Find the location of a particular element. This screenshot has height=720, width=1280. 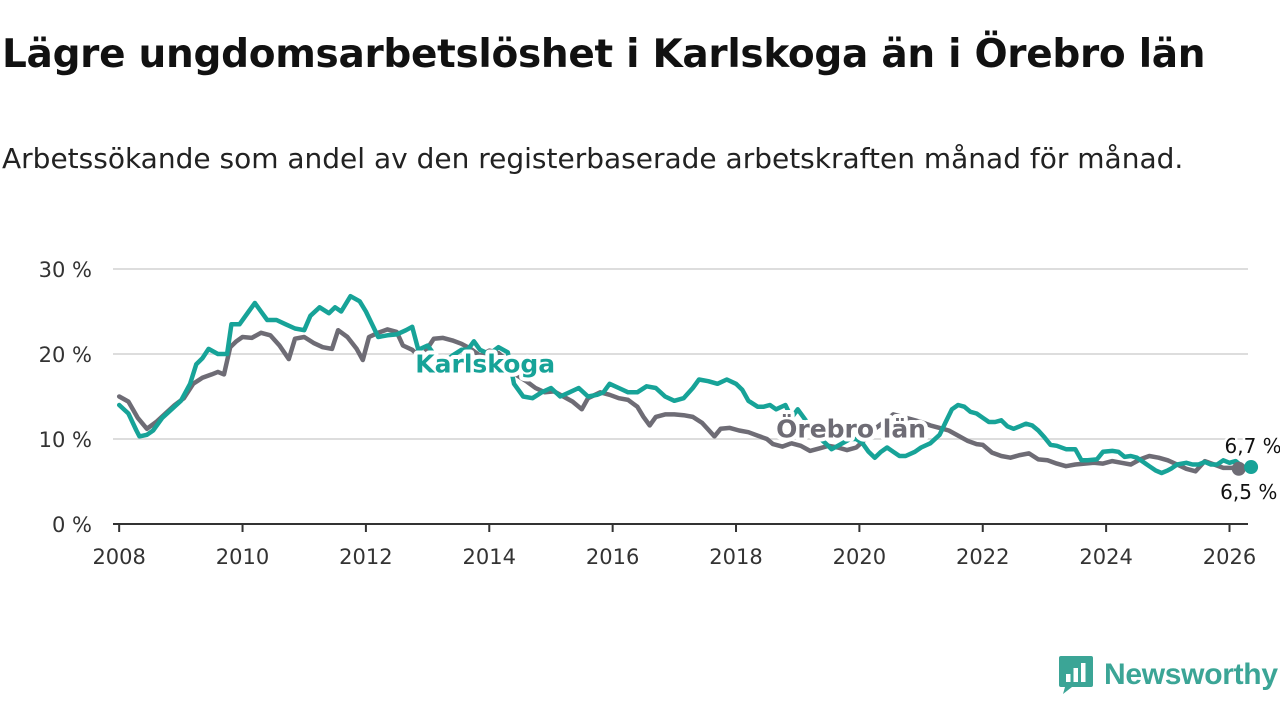

x-tick-label: 2014 is located at coordinates (489, 557).